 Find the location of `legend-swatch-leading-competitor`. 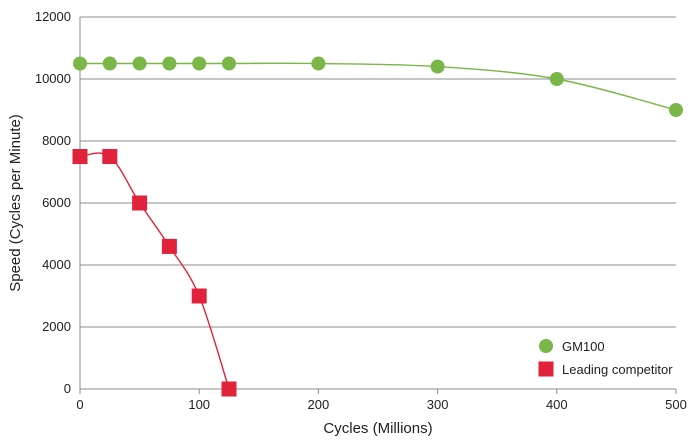

legend-swatch-leading-competitor is located at coordinates (546, 369).